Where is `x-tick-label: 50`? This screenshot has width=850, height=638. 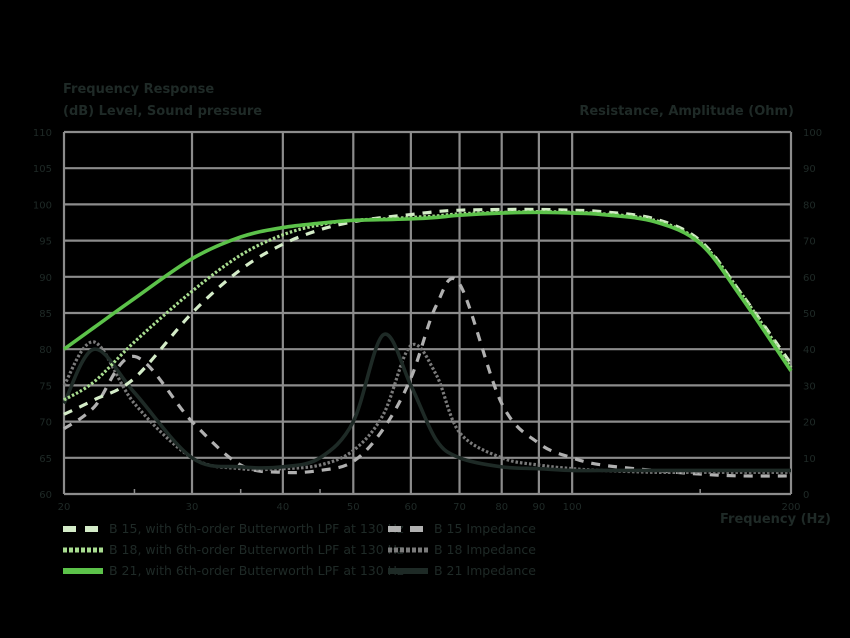 x-tick-label: 50 is located at coordinates (353, 507).